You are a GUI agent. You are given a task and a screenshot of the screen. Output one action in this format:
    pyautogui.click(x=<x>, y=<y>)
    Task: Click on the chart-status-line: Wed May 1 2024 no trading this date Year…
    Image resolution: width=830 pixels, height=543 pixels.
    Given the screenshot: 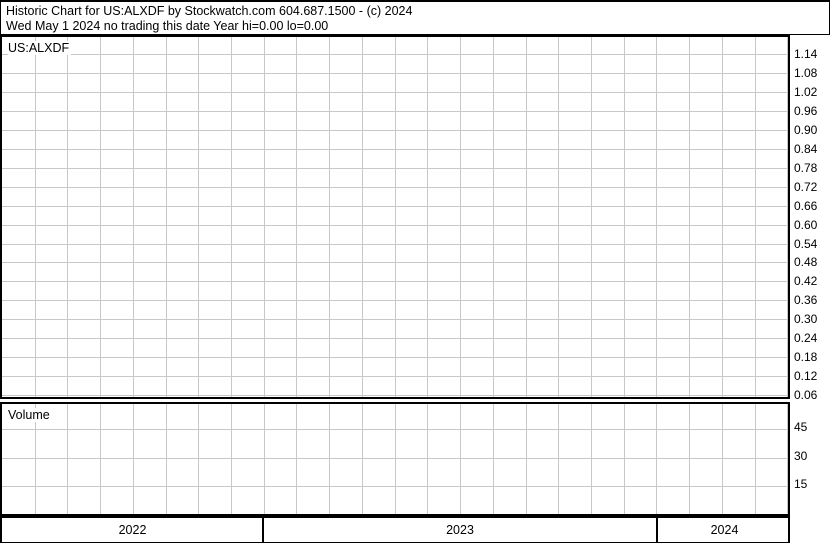 What is the action you would take?
    pyautogui.click(x=167, y=26)
    